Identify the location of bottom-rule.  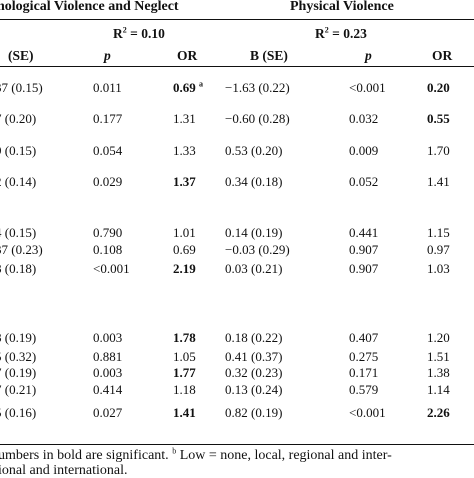
(237, 444).